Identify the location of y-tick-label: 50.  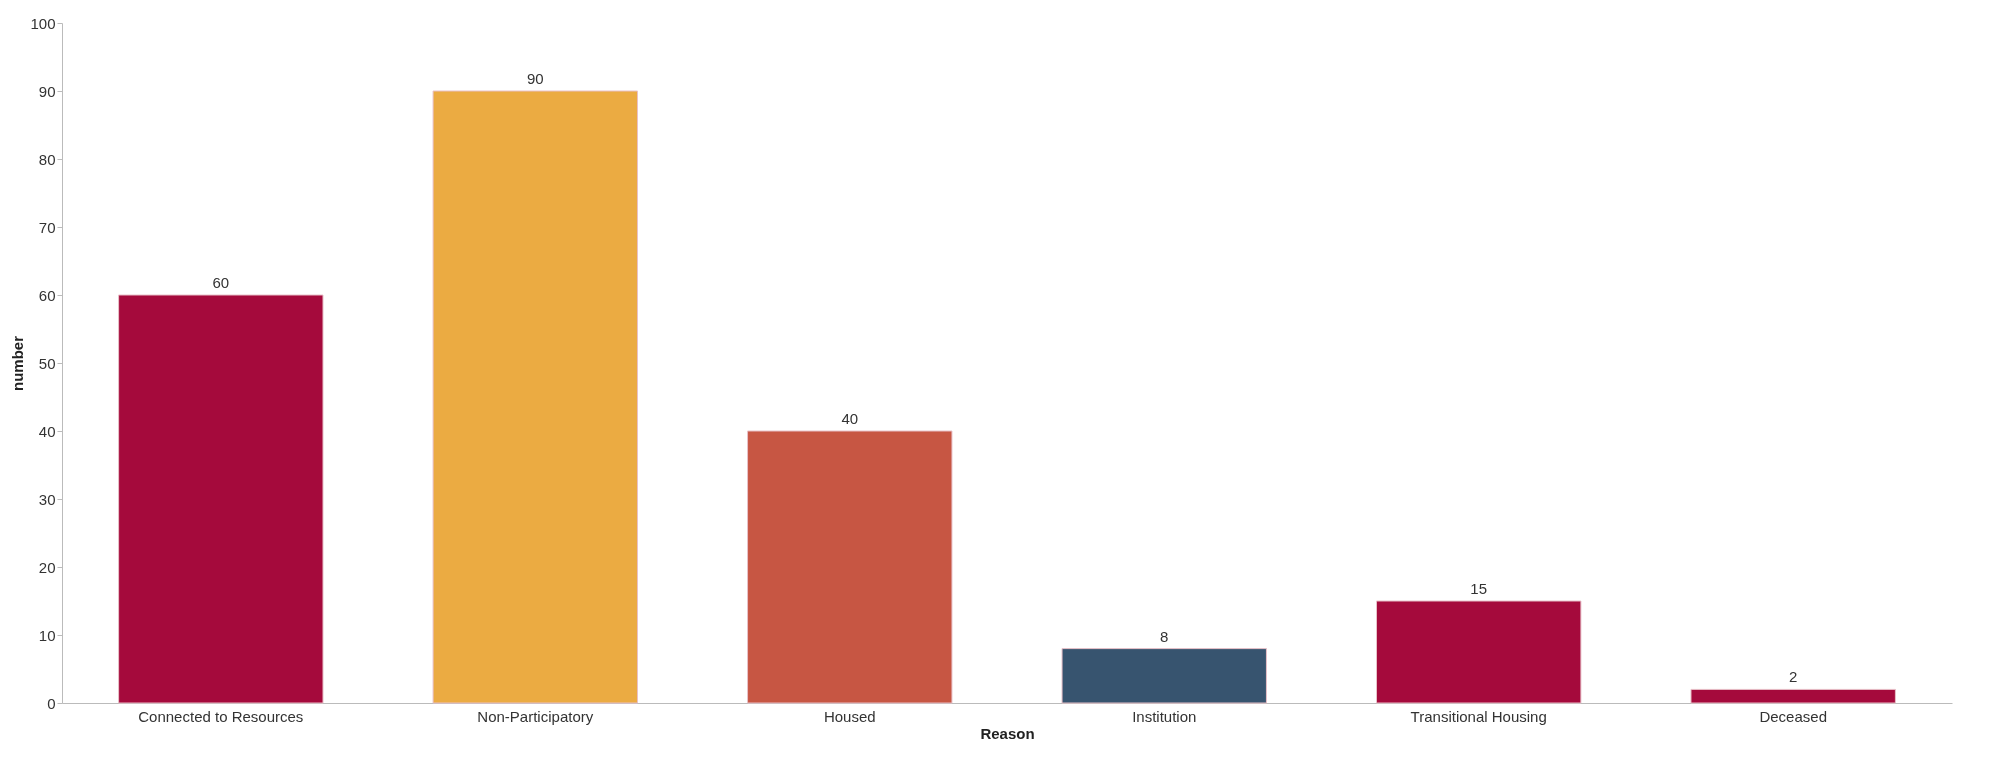
(47, 363).